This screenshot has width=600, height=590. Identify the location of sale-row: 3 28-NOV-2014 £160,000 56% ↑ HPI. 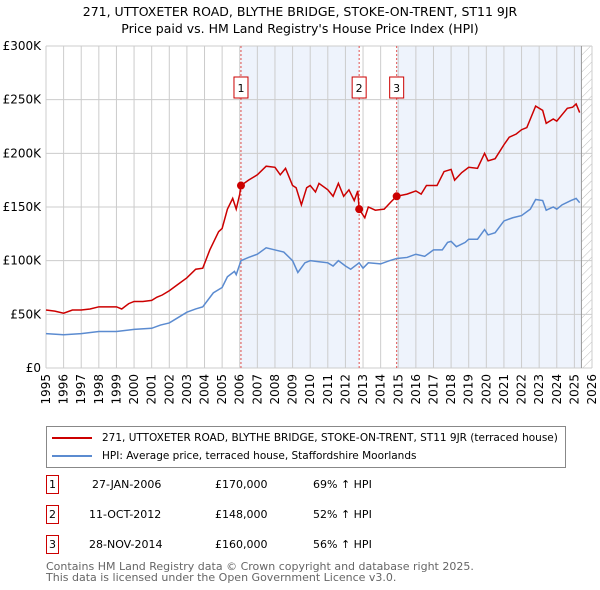
(246, 545).